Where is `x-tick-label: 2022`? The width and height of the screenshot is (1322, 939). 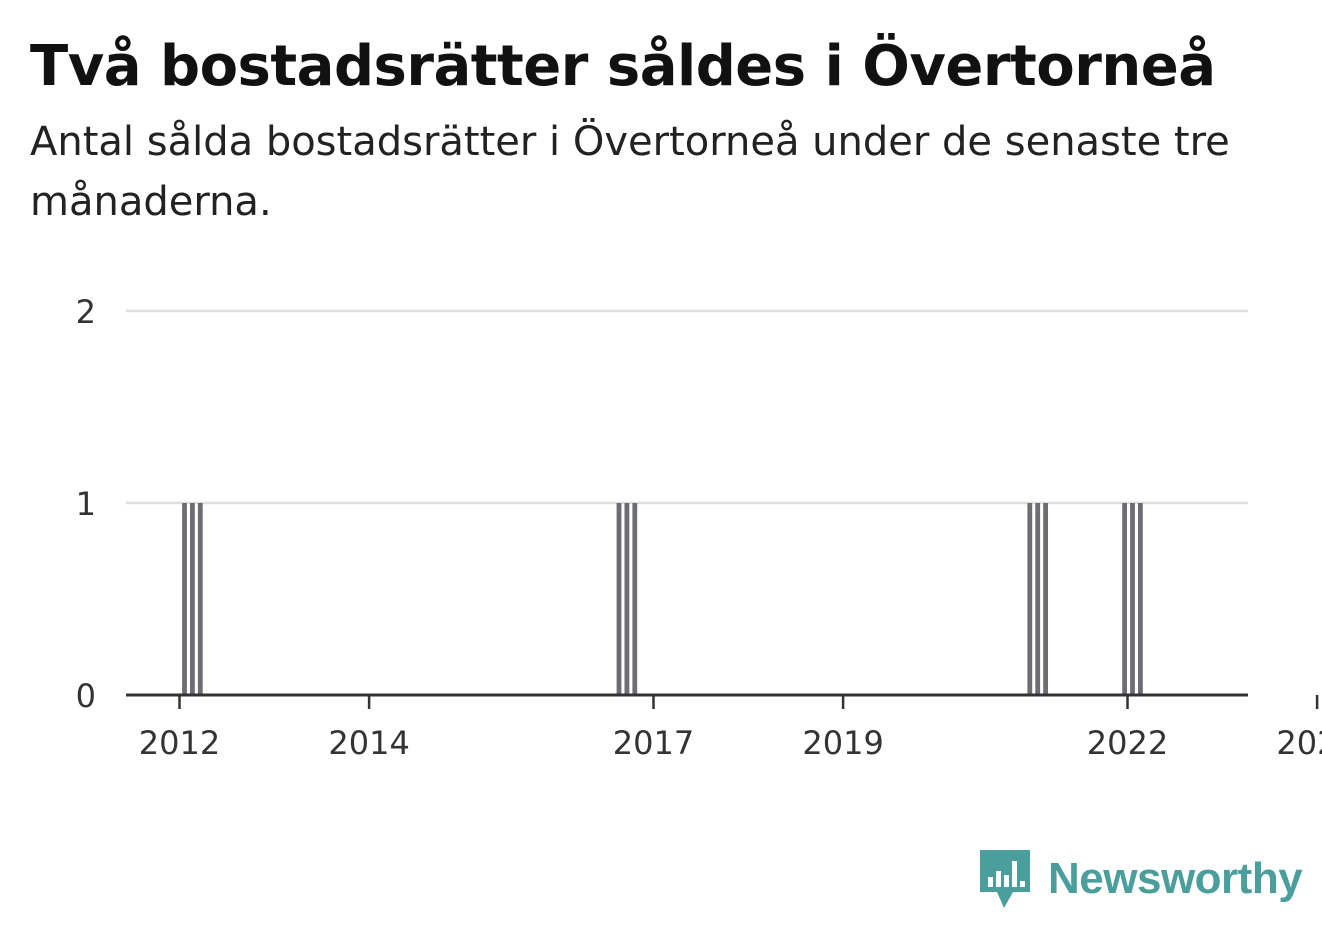
x-tick-label: 2022 is located at coordinates (1127, 743).